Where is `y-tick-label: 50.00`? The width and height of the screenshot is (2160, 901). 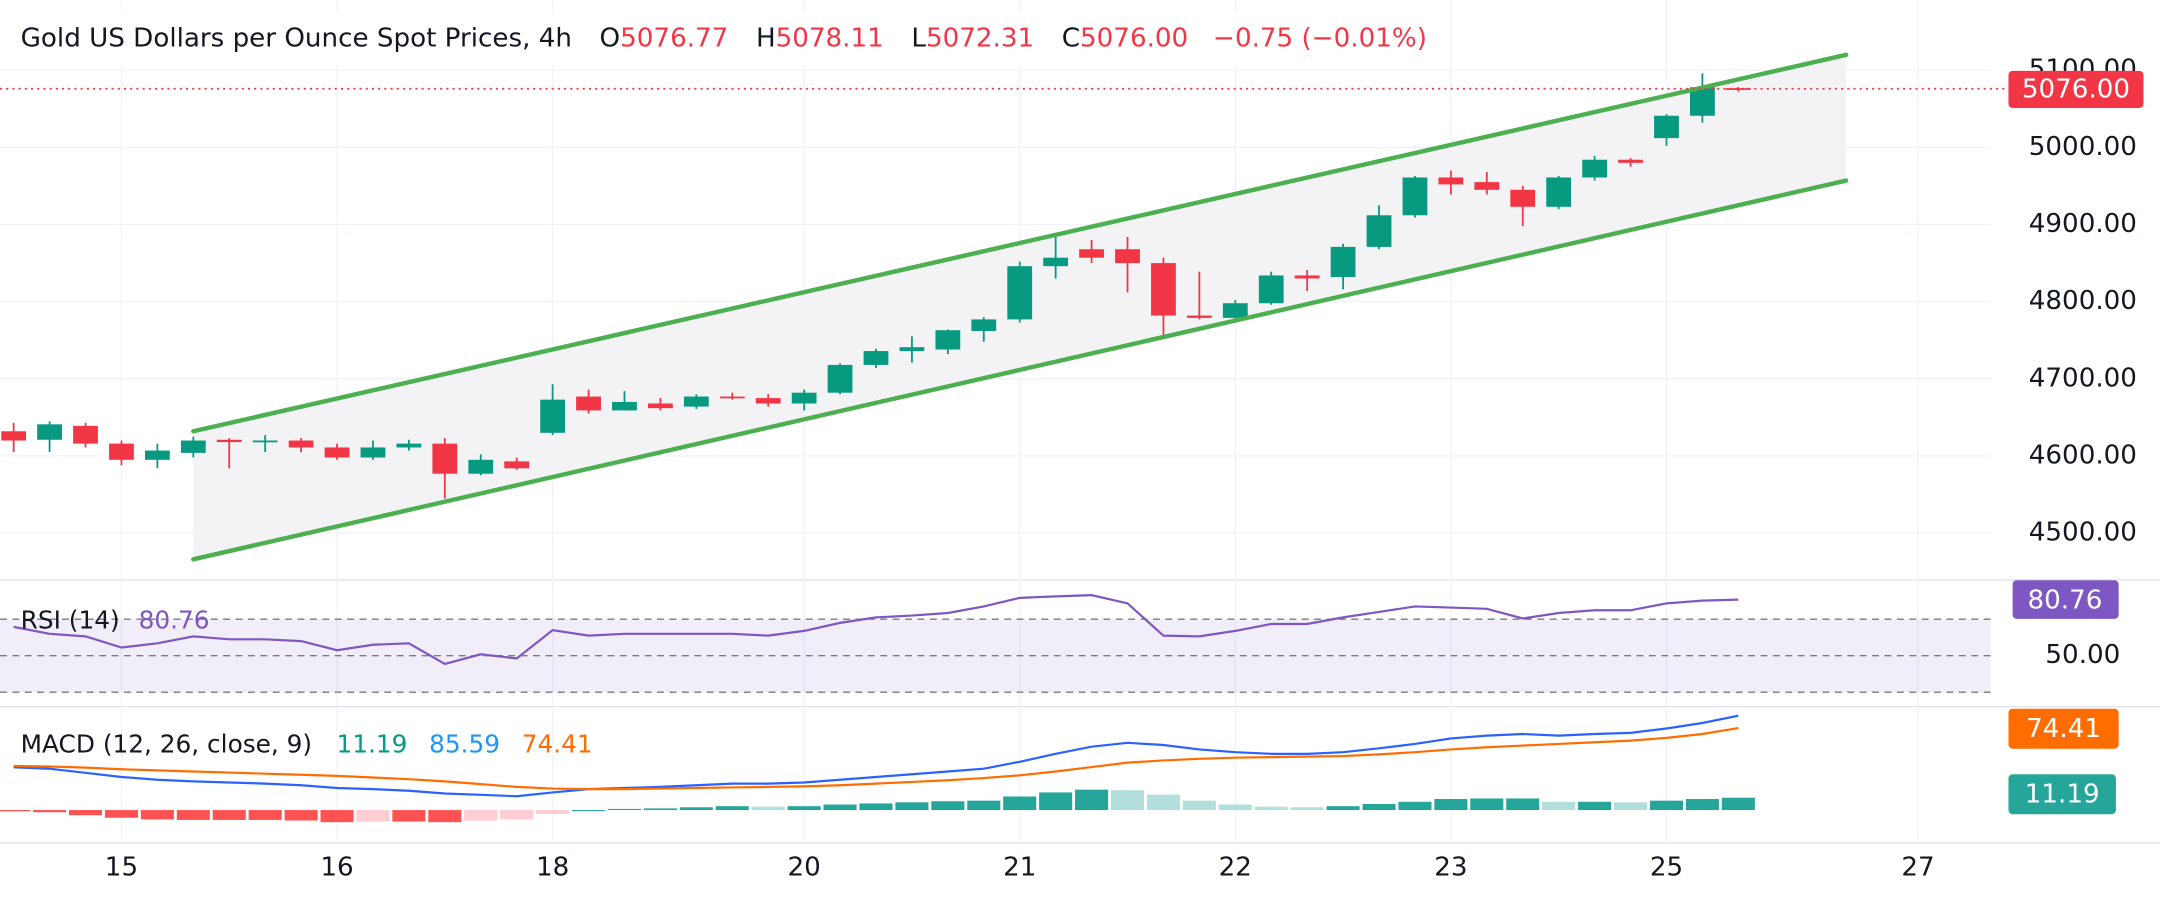 y-tick-label: 50.00 is located at coordinates (2082, 655).